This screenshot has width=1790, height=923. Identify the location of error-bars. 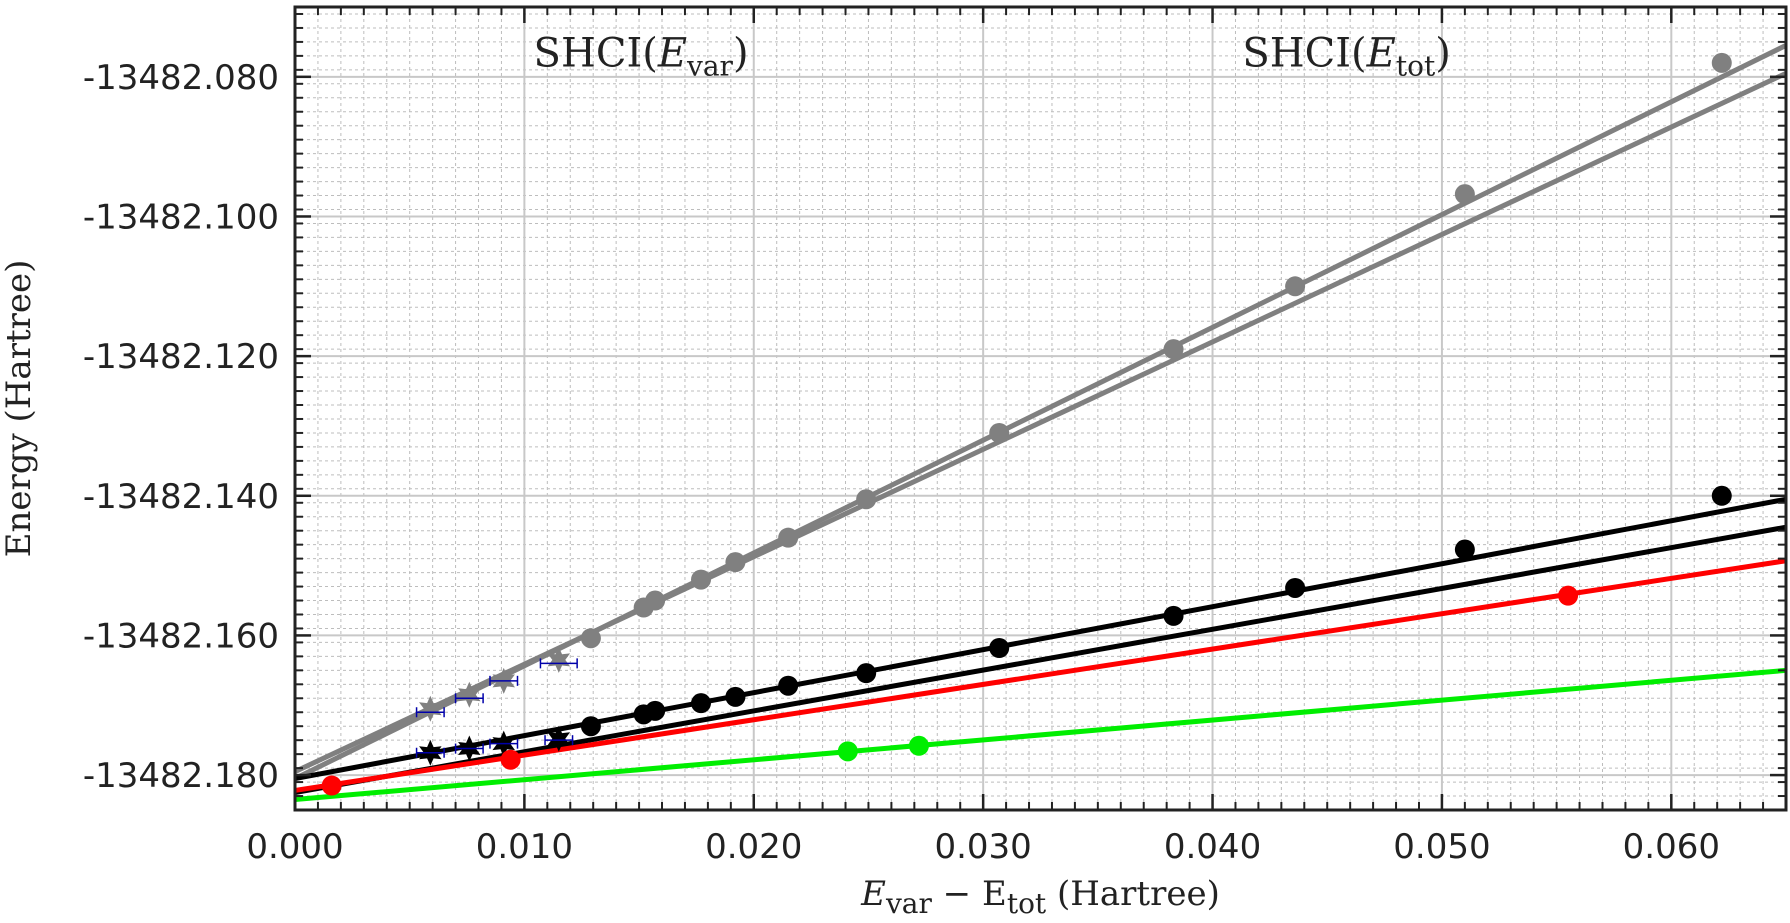
(496, 708).